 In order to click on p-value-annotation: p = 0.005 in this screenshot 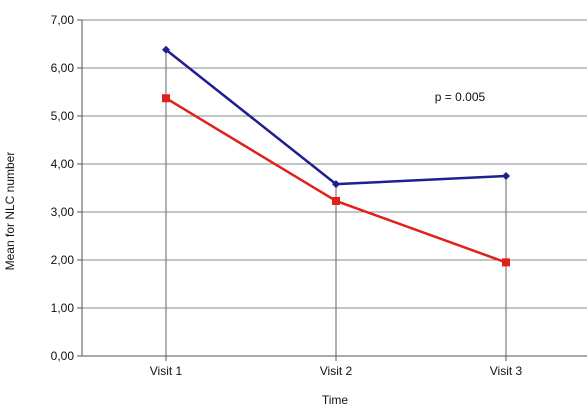, I will do `click(460, 97)`.